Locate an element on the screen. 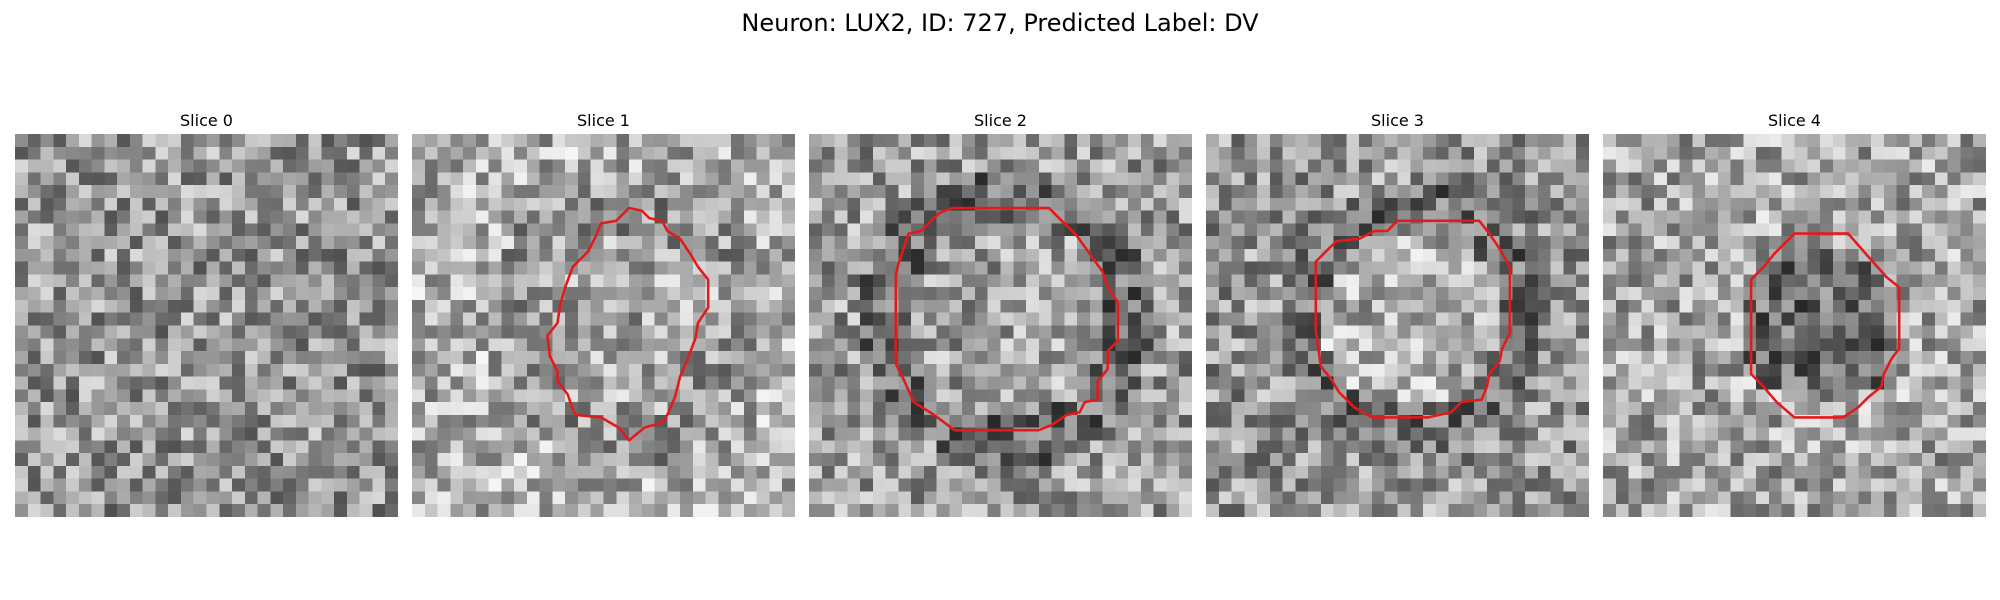 The height and width of the screenshot is (600, 2000). slice-title-4: Slice 4 is located at coordinates (1794, 120).